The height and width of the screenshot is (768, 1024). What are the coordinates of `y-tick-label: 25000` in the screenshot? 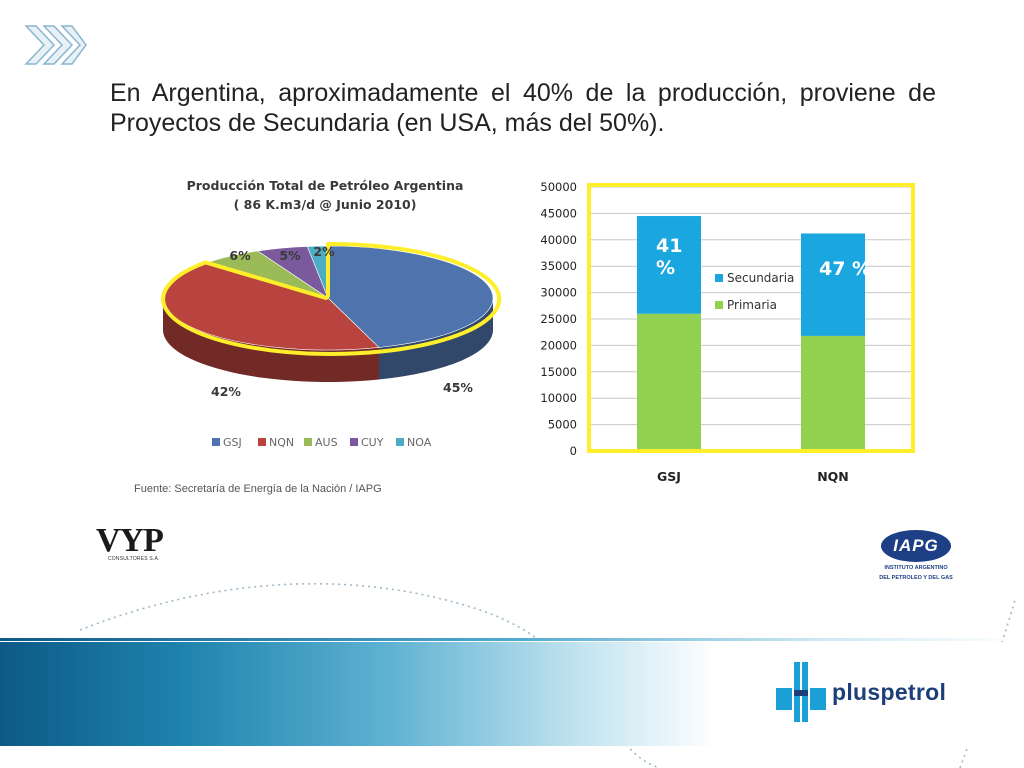 It's located at (558, 319).